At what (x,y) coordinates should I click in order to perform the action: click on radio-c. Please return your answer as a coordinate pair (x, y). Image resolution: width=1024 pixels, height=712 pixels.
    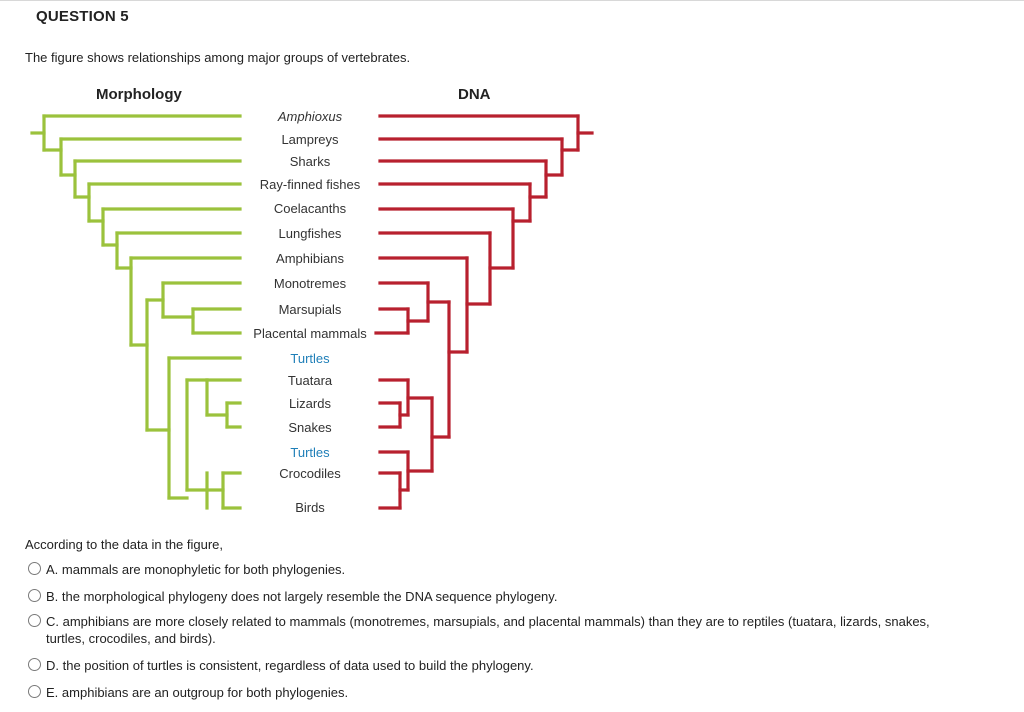
    Looking at the image, I should click on (34, 620).